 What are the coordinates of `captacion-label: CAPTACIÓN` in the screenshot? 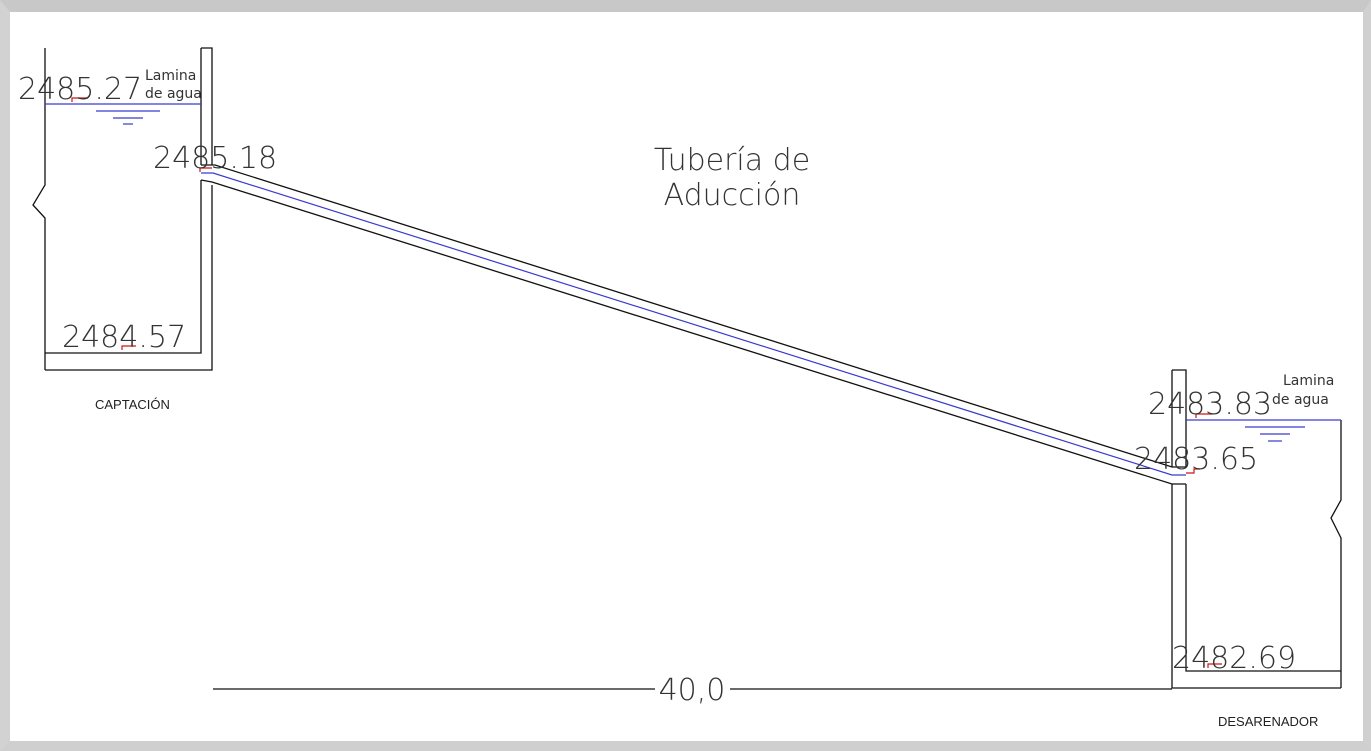 It's located at (132, 404).